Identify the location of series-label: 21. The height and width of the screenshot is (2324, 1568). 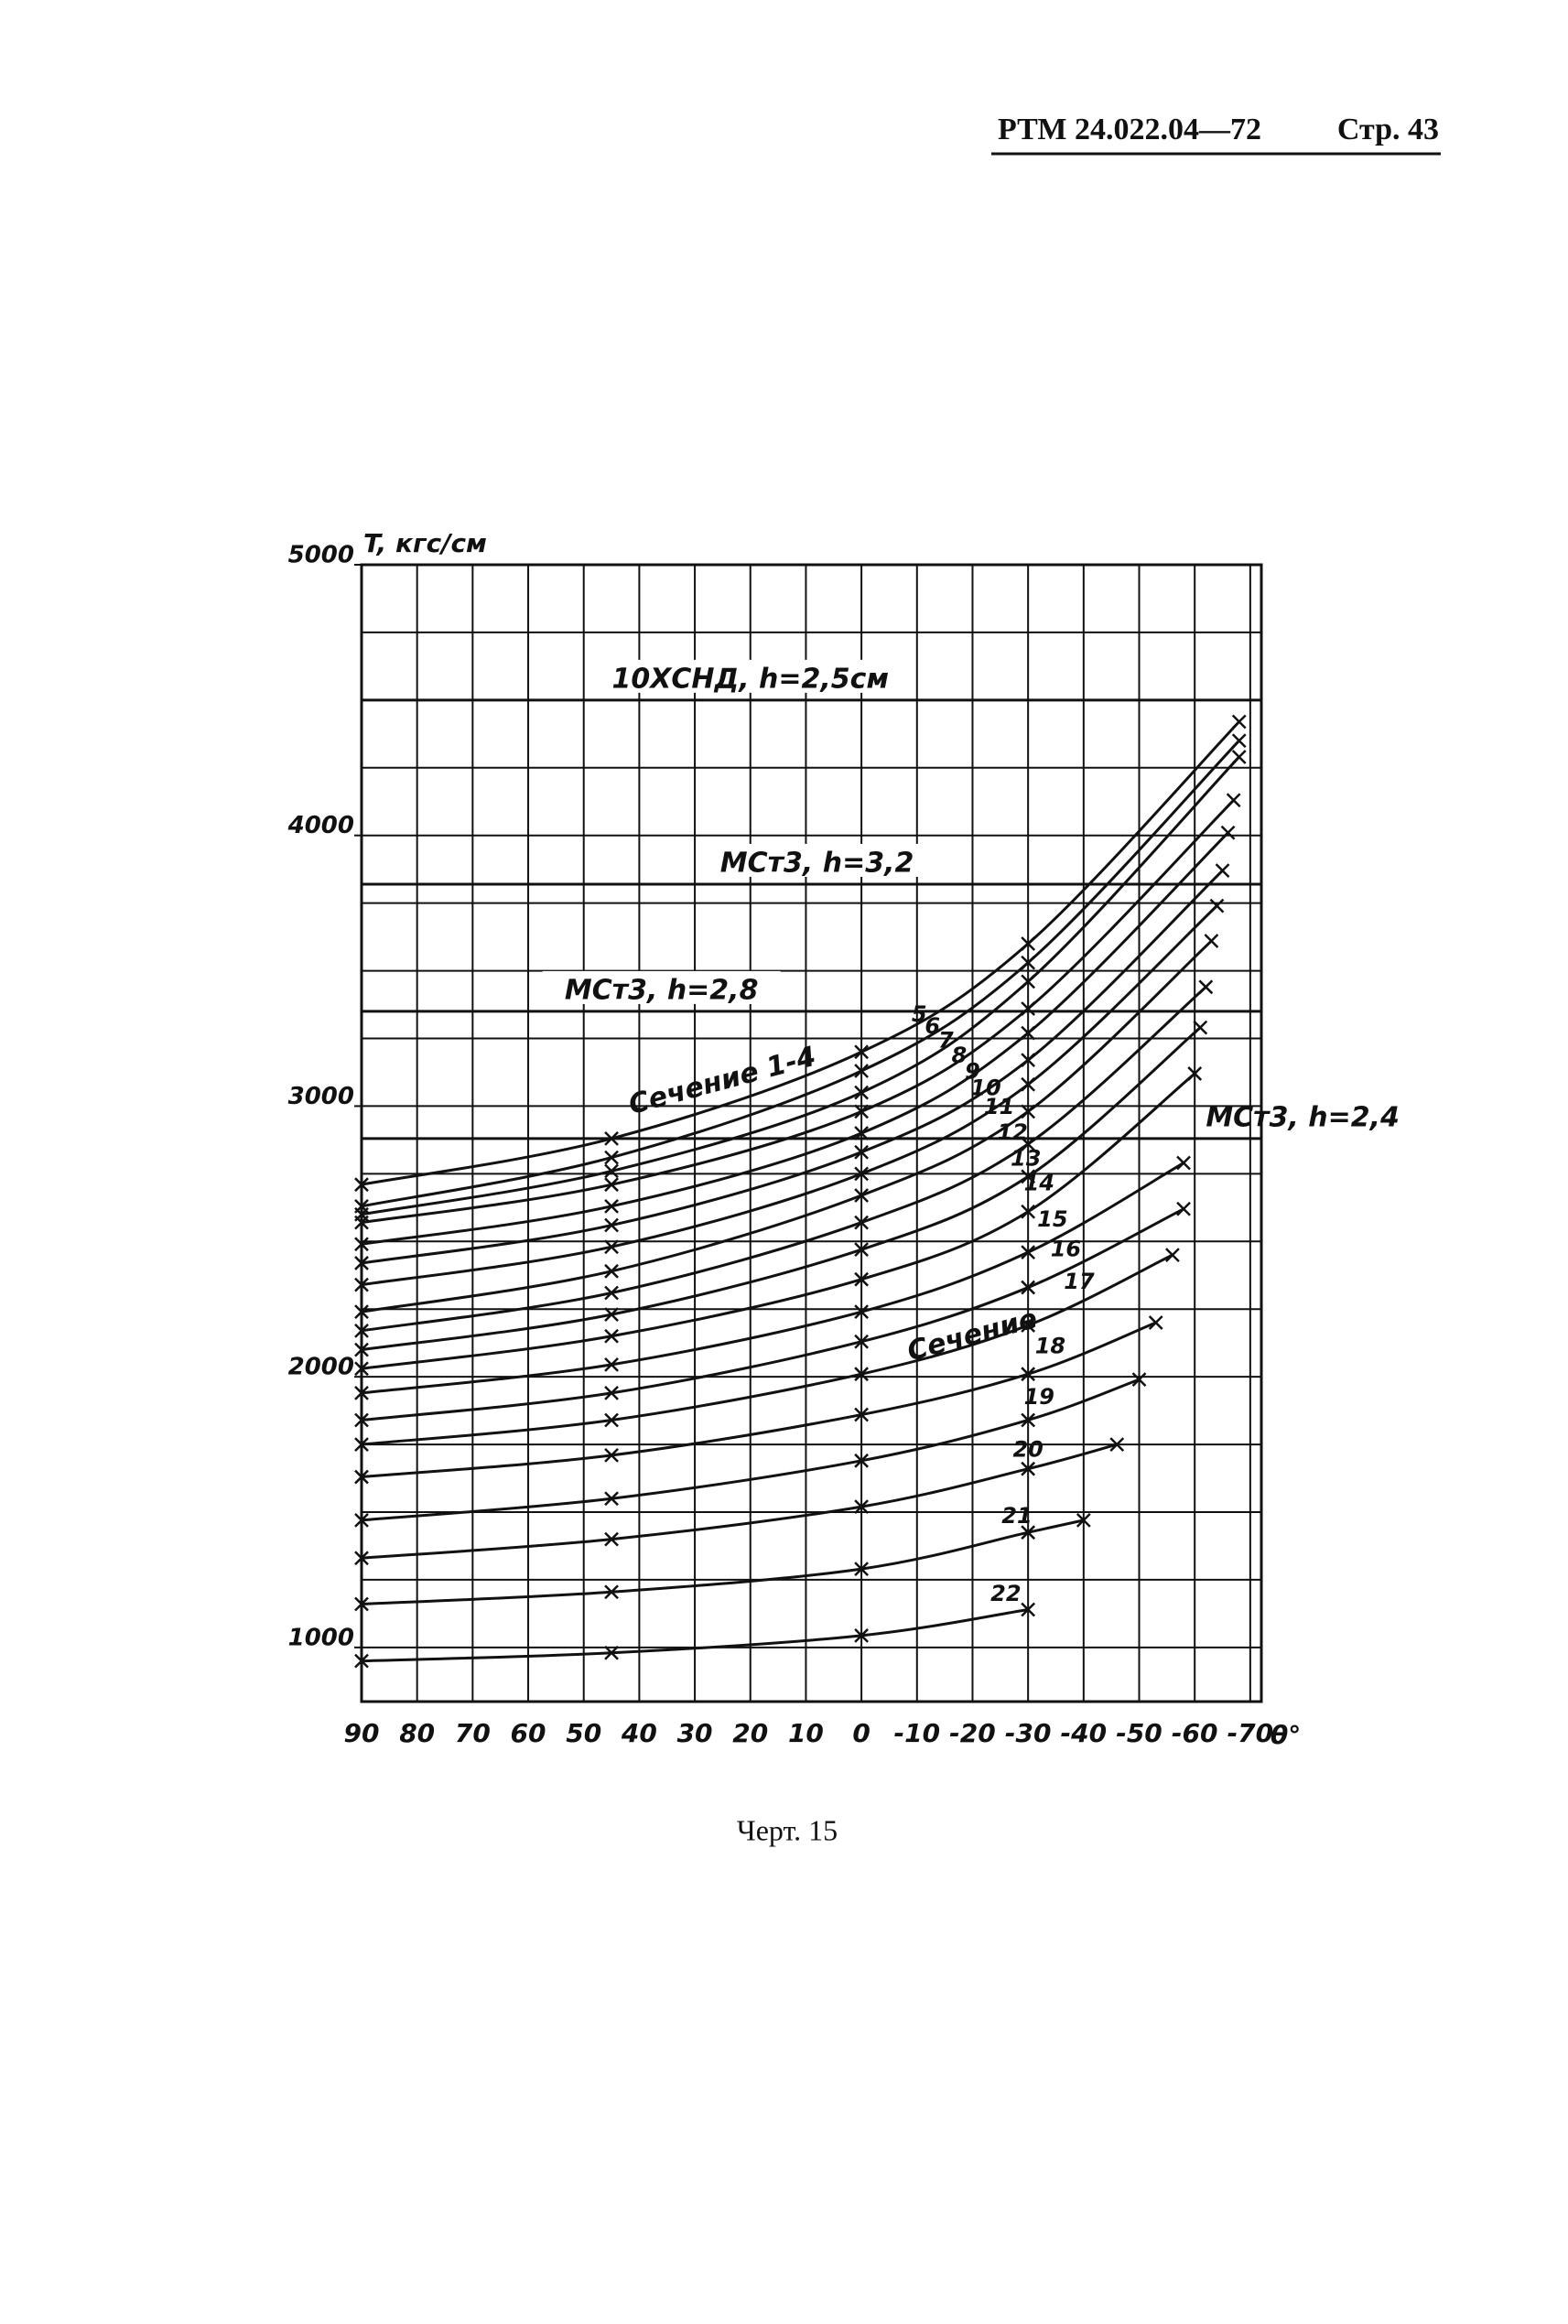
(1017, 1516).